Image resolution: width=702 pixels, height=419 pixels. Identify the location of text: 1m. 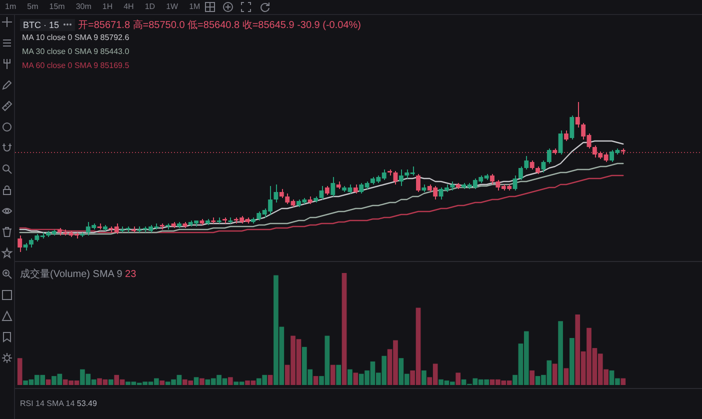
(10, 7).